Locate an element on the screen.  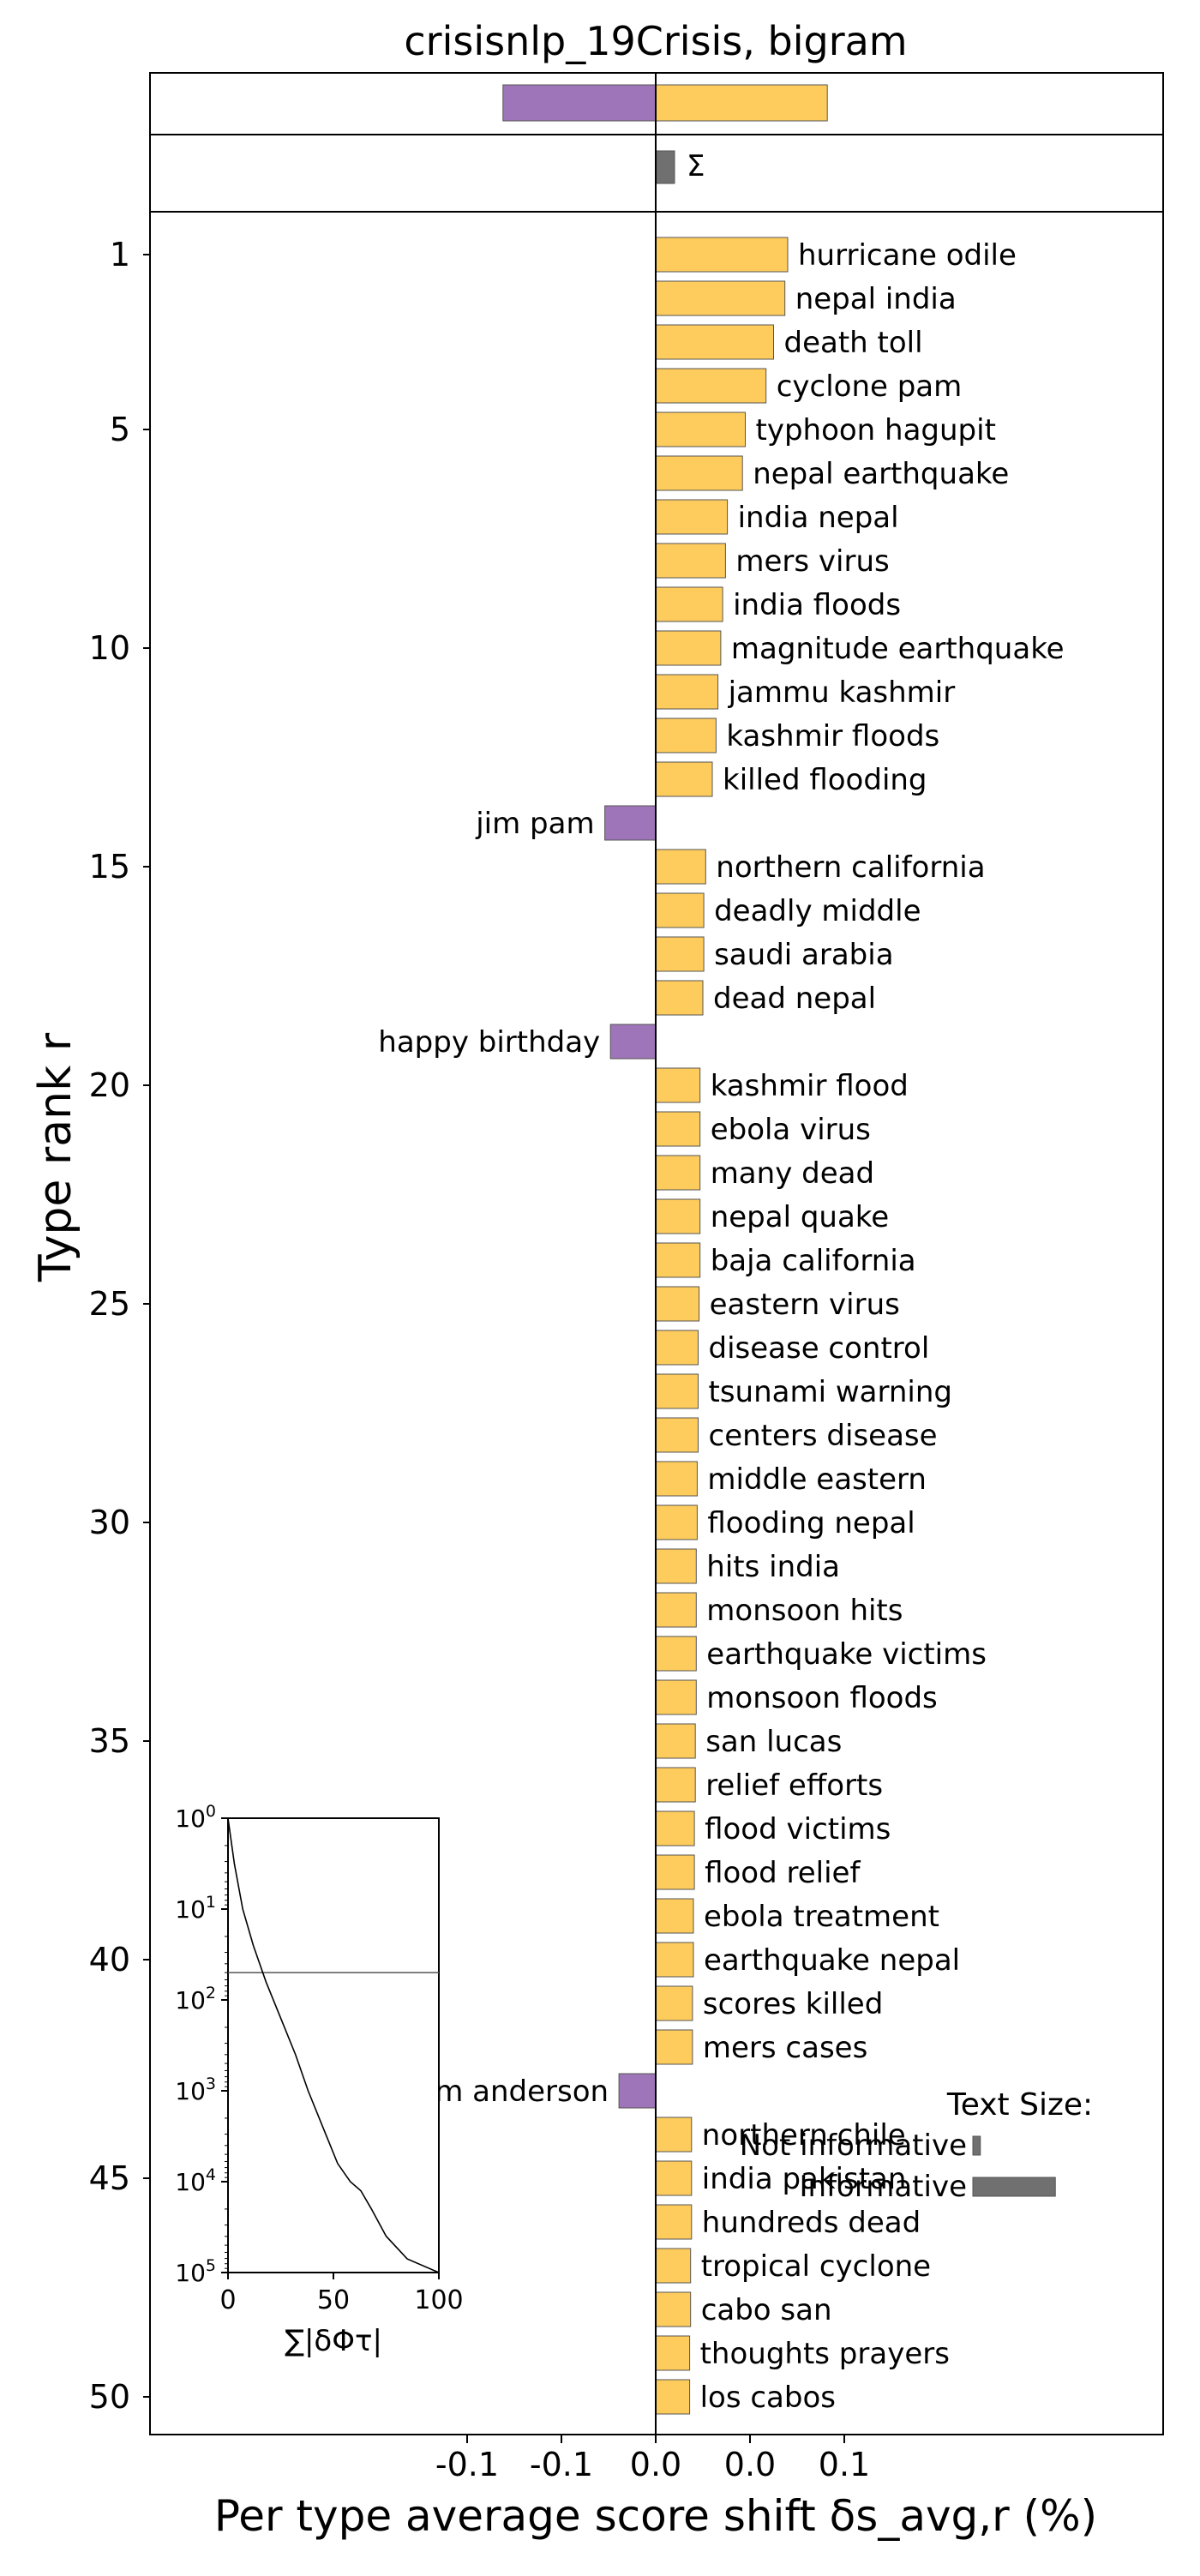
y-tick-label: 50 is located at coordinates (109, 2397).